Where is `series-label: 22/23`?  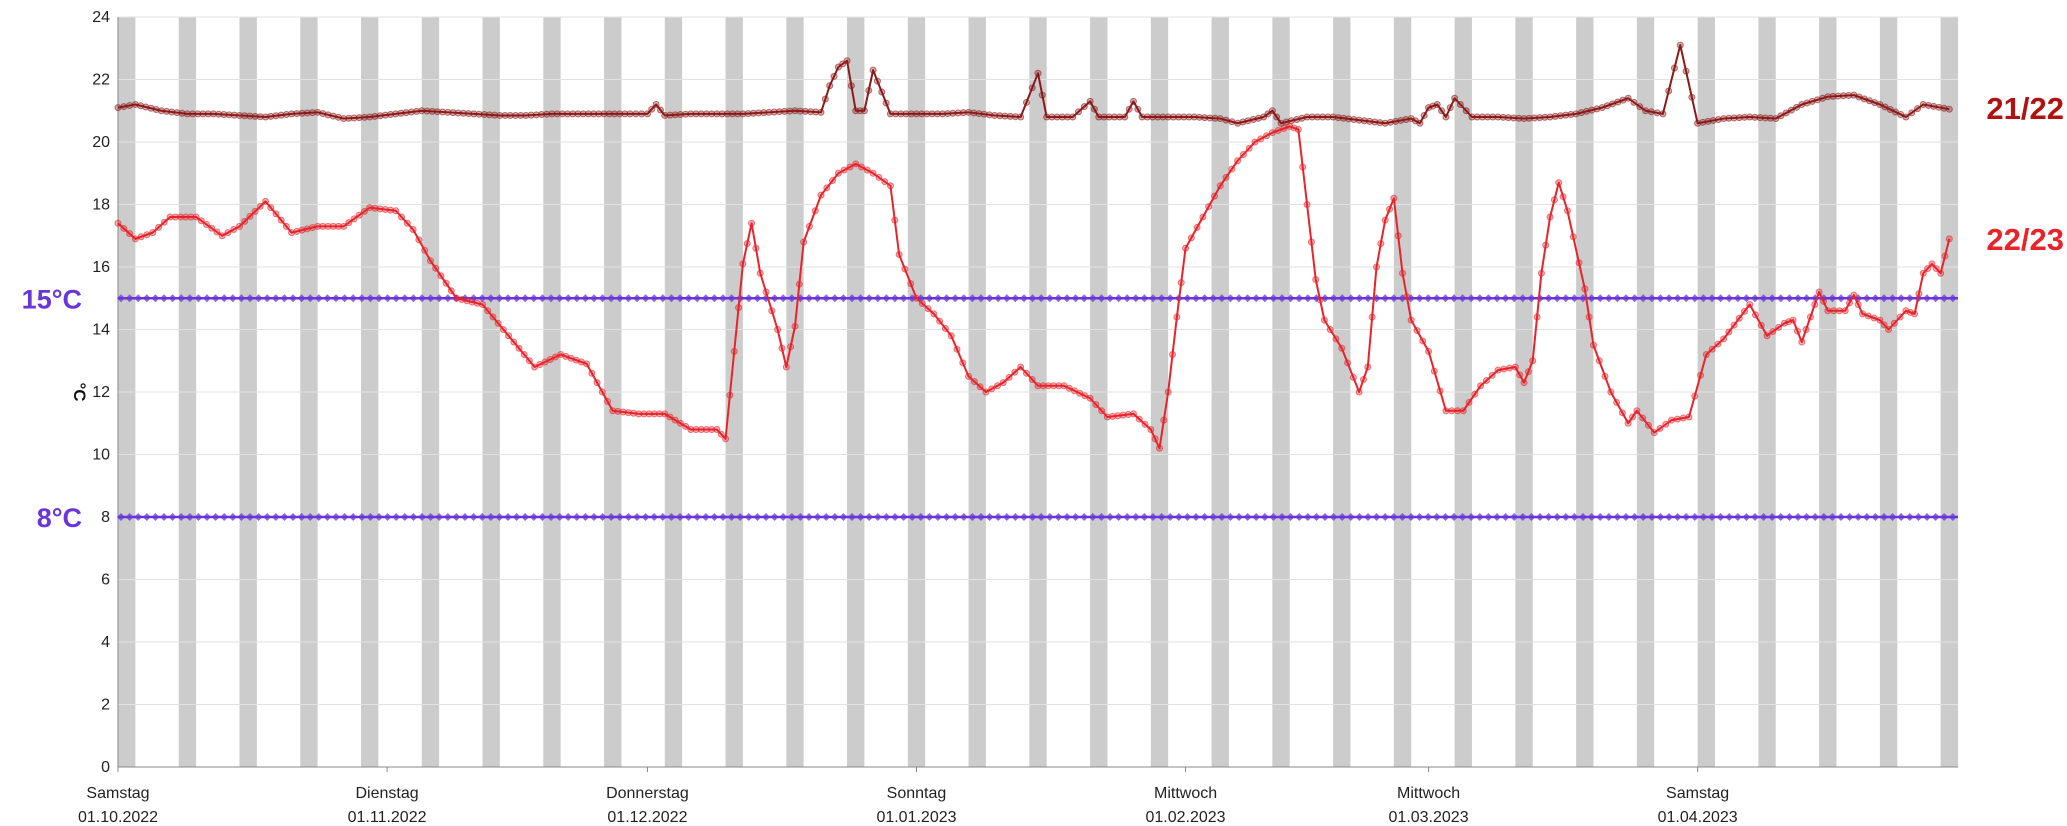 series-label: 22/23 is located at coordinates (2025, 239).